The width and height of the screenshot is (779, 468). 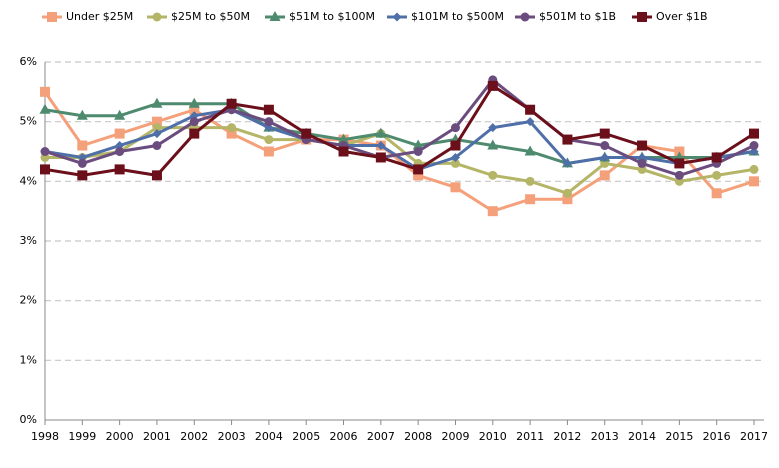 I want to click on y-tick-label: 3%, so click(x=28, y=240).